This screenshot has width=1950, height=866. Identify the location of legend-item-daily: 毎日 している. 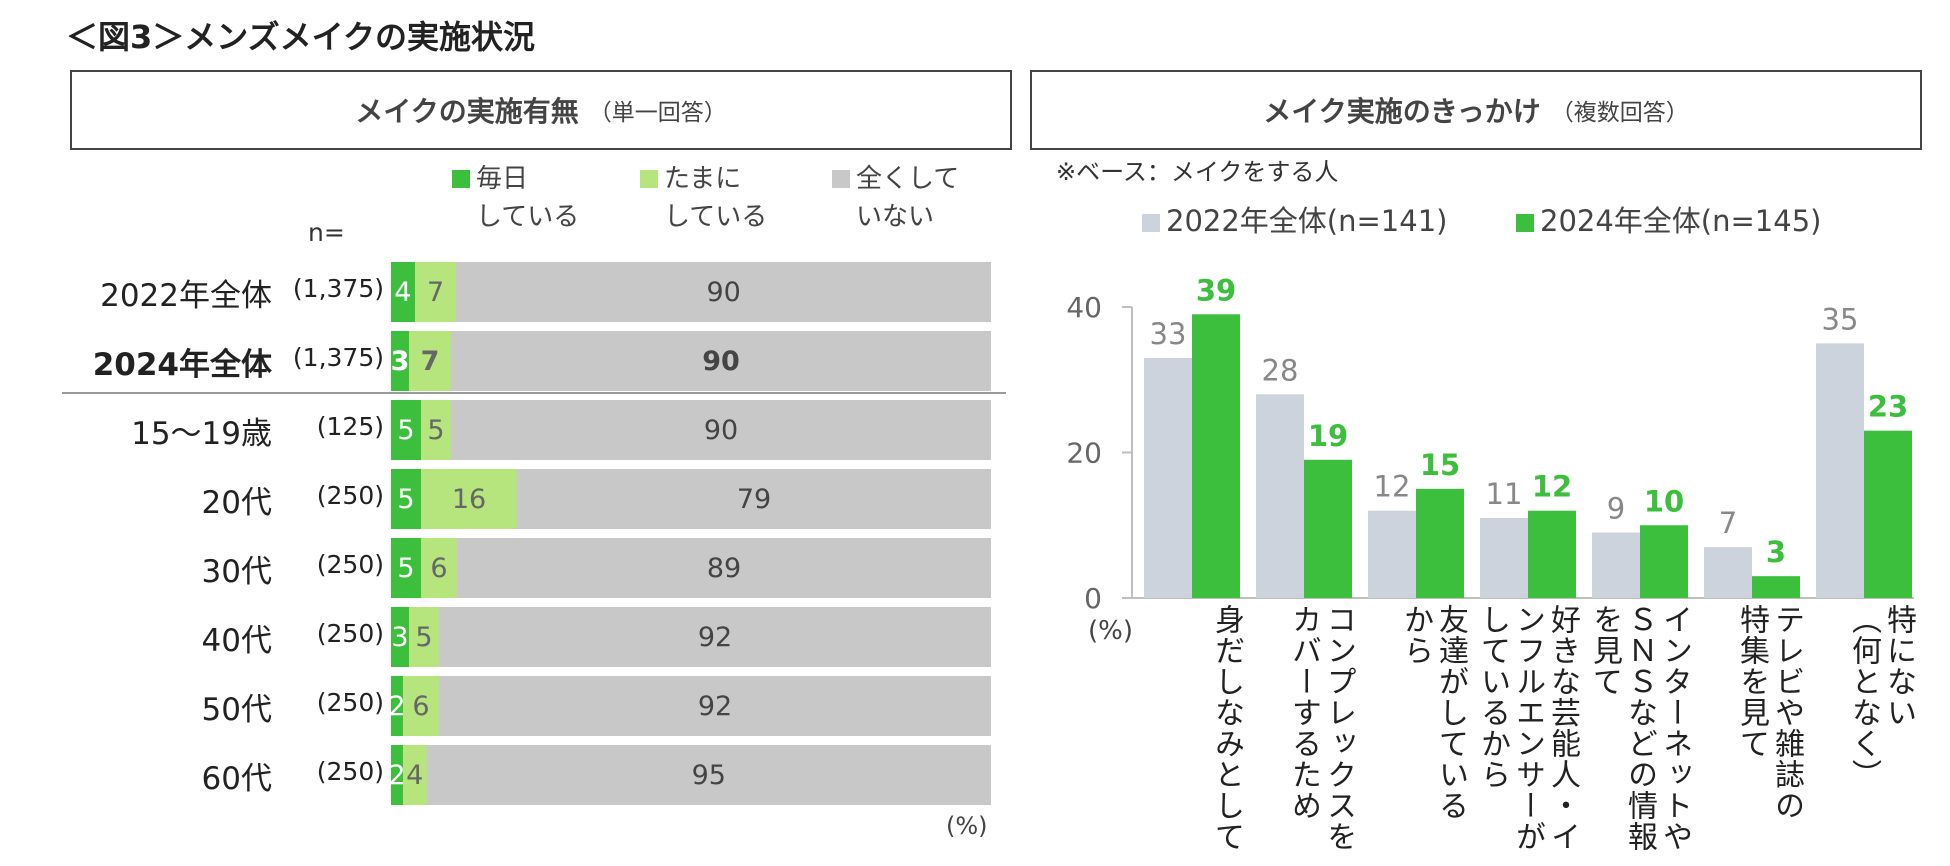
(515, 198).